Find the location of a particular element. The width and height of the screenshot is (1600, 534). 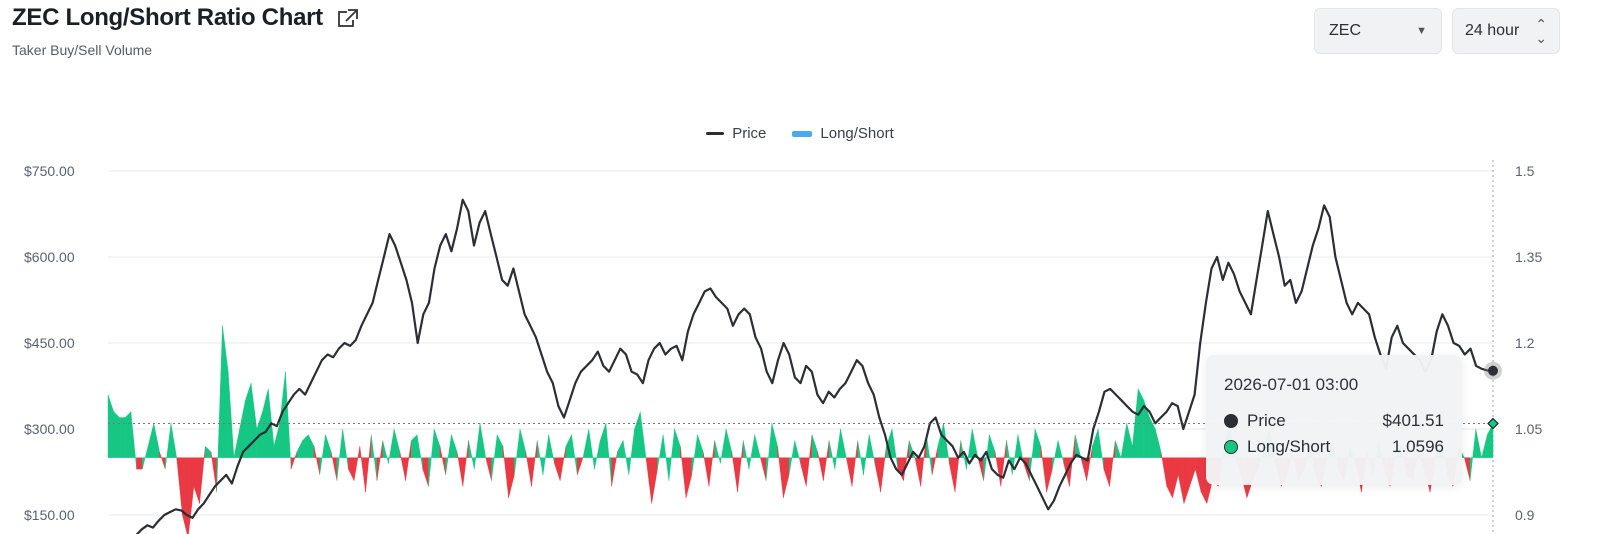

right-tick-label: 1.05 is located at coordinates (1528, 429).